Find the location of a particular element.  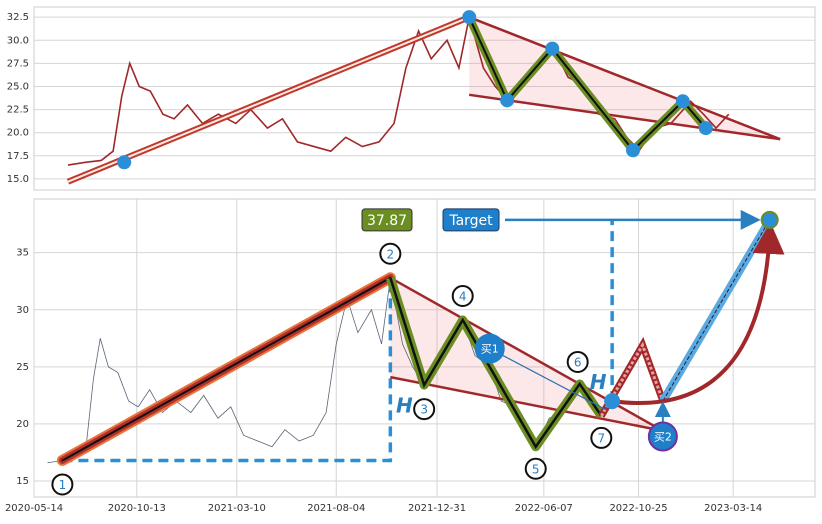

point-label: 3 is located at coordinates (424, 410).